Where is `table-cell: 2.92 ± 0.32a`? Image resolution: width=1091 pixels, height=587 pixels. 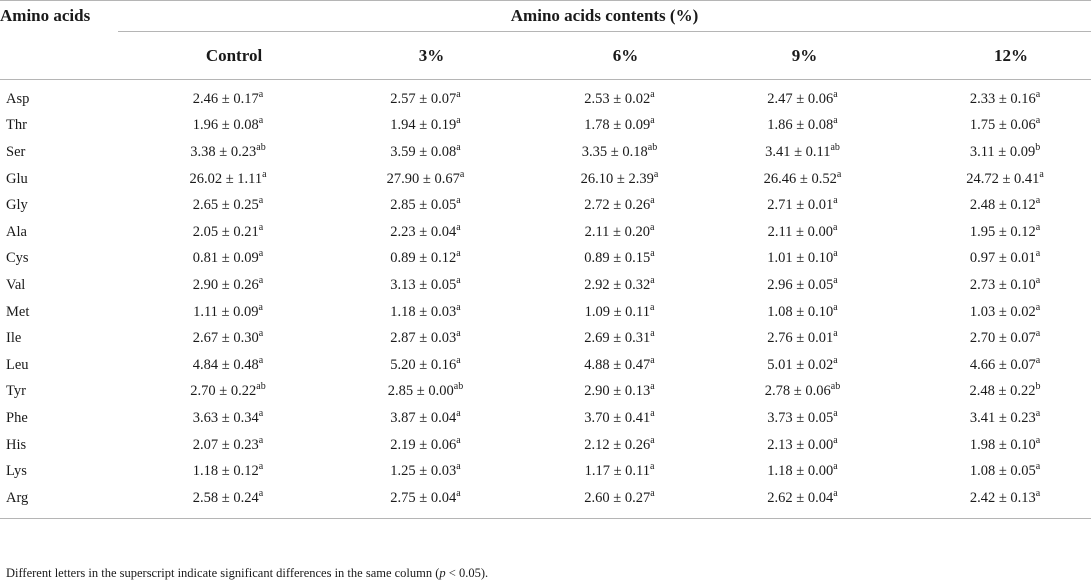
table-cell: 2.92 ± 0.32a is located at coordinates (599, 285).